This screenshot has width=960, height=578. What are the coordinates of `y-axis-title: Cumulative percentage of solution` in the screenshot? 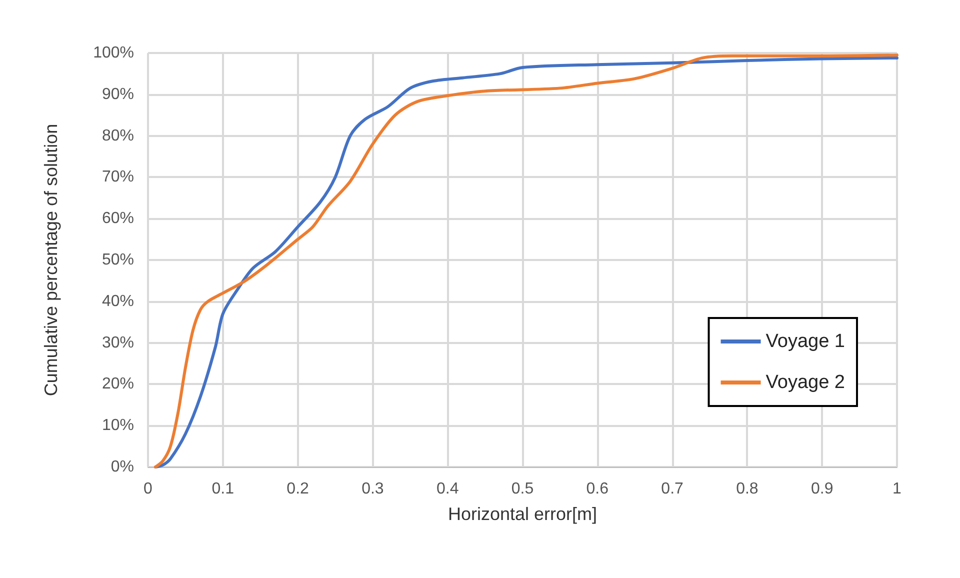 It's located at (51, 260).